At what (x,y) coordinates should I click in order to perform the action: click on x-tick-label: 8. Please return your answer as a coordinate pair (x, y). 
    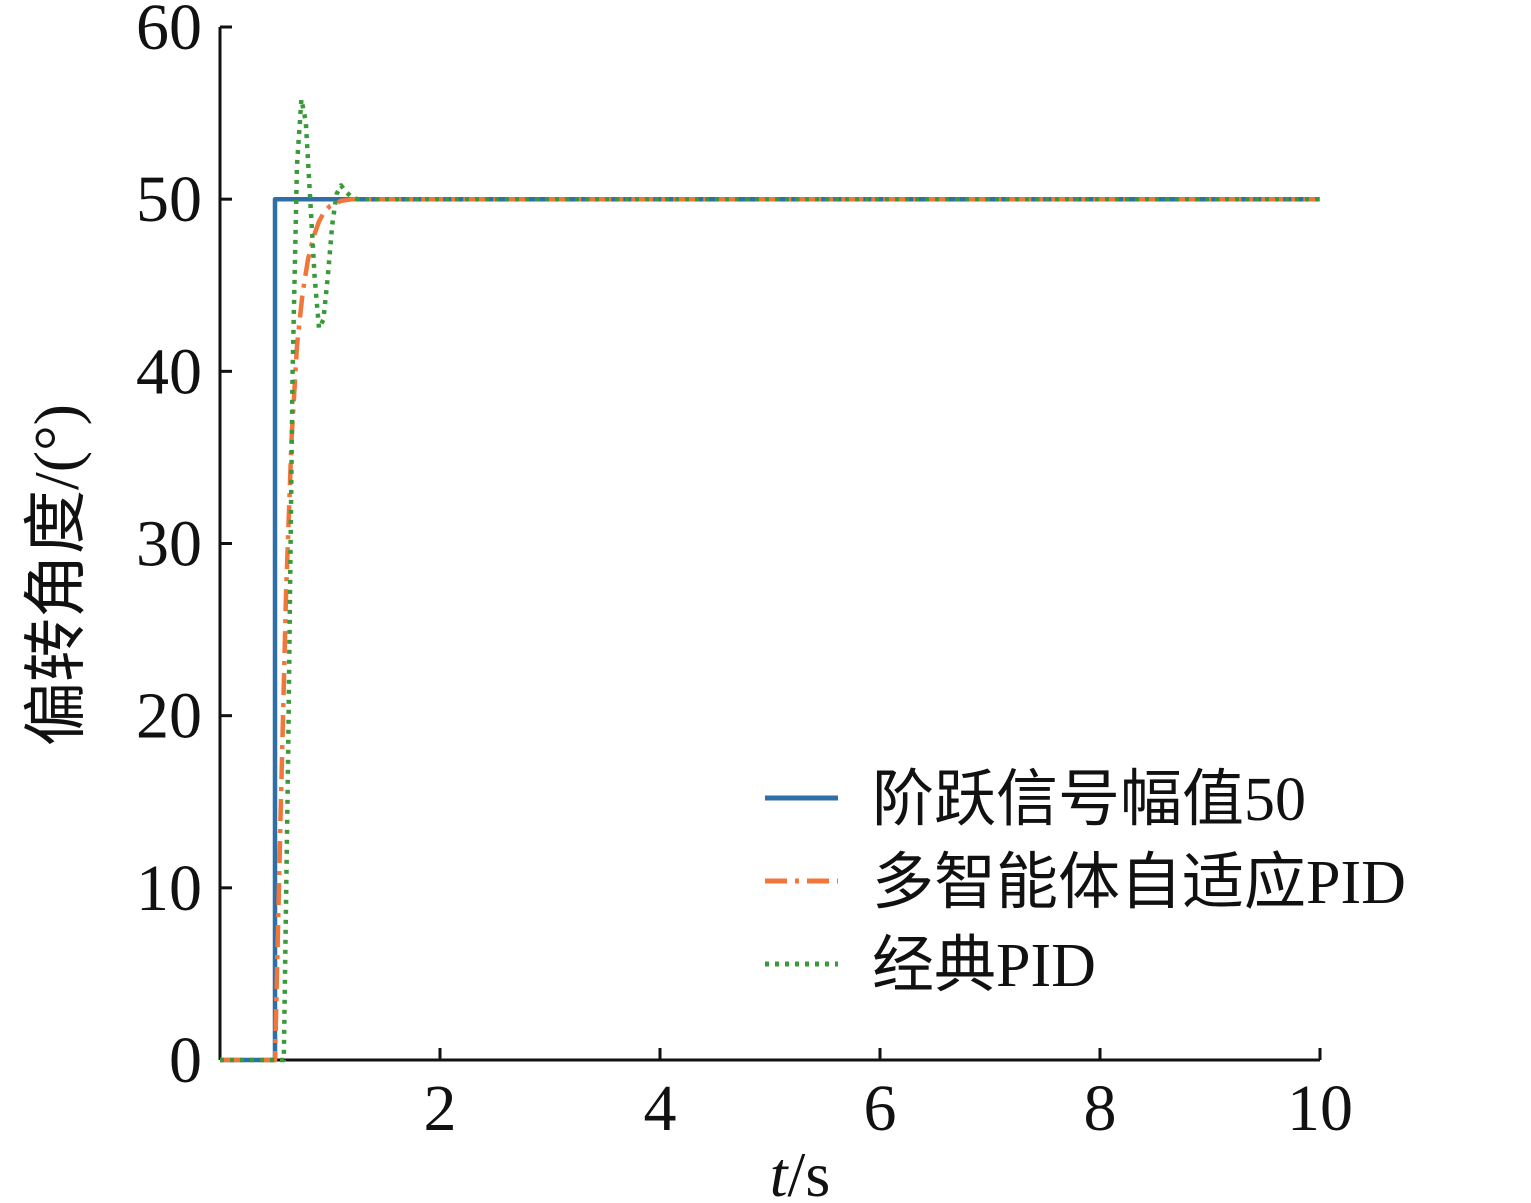
    Looking at the image, I should click on (1100, 1108).